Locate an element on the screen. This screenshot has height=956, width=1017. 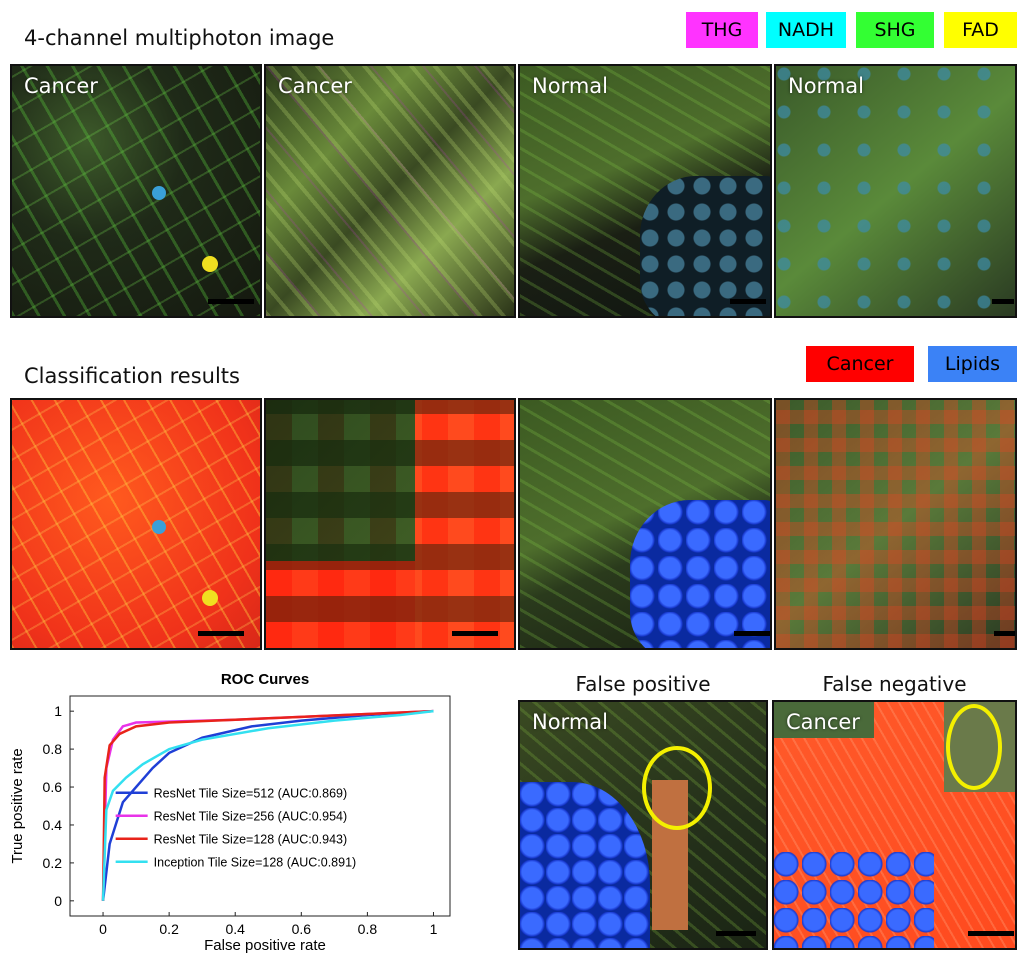
legend-chip-nadh: NADH is located at coordinates (806, 30).